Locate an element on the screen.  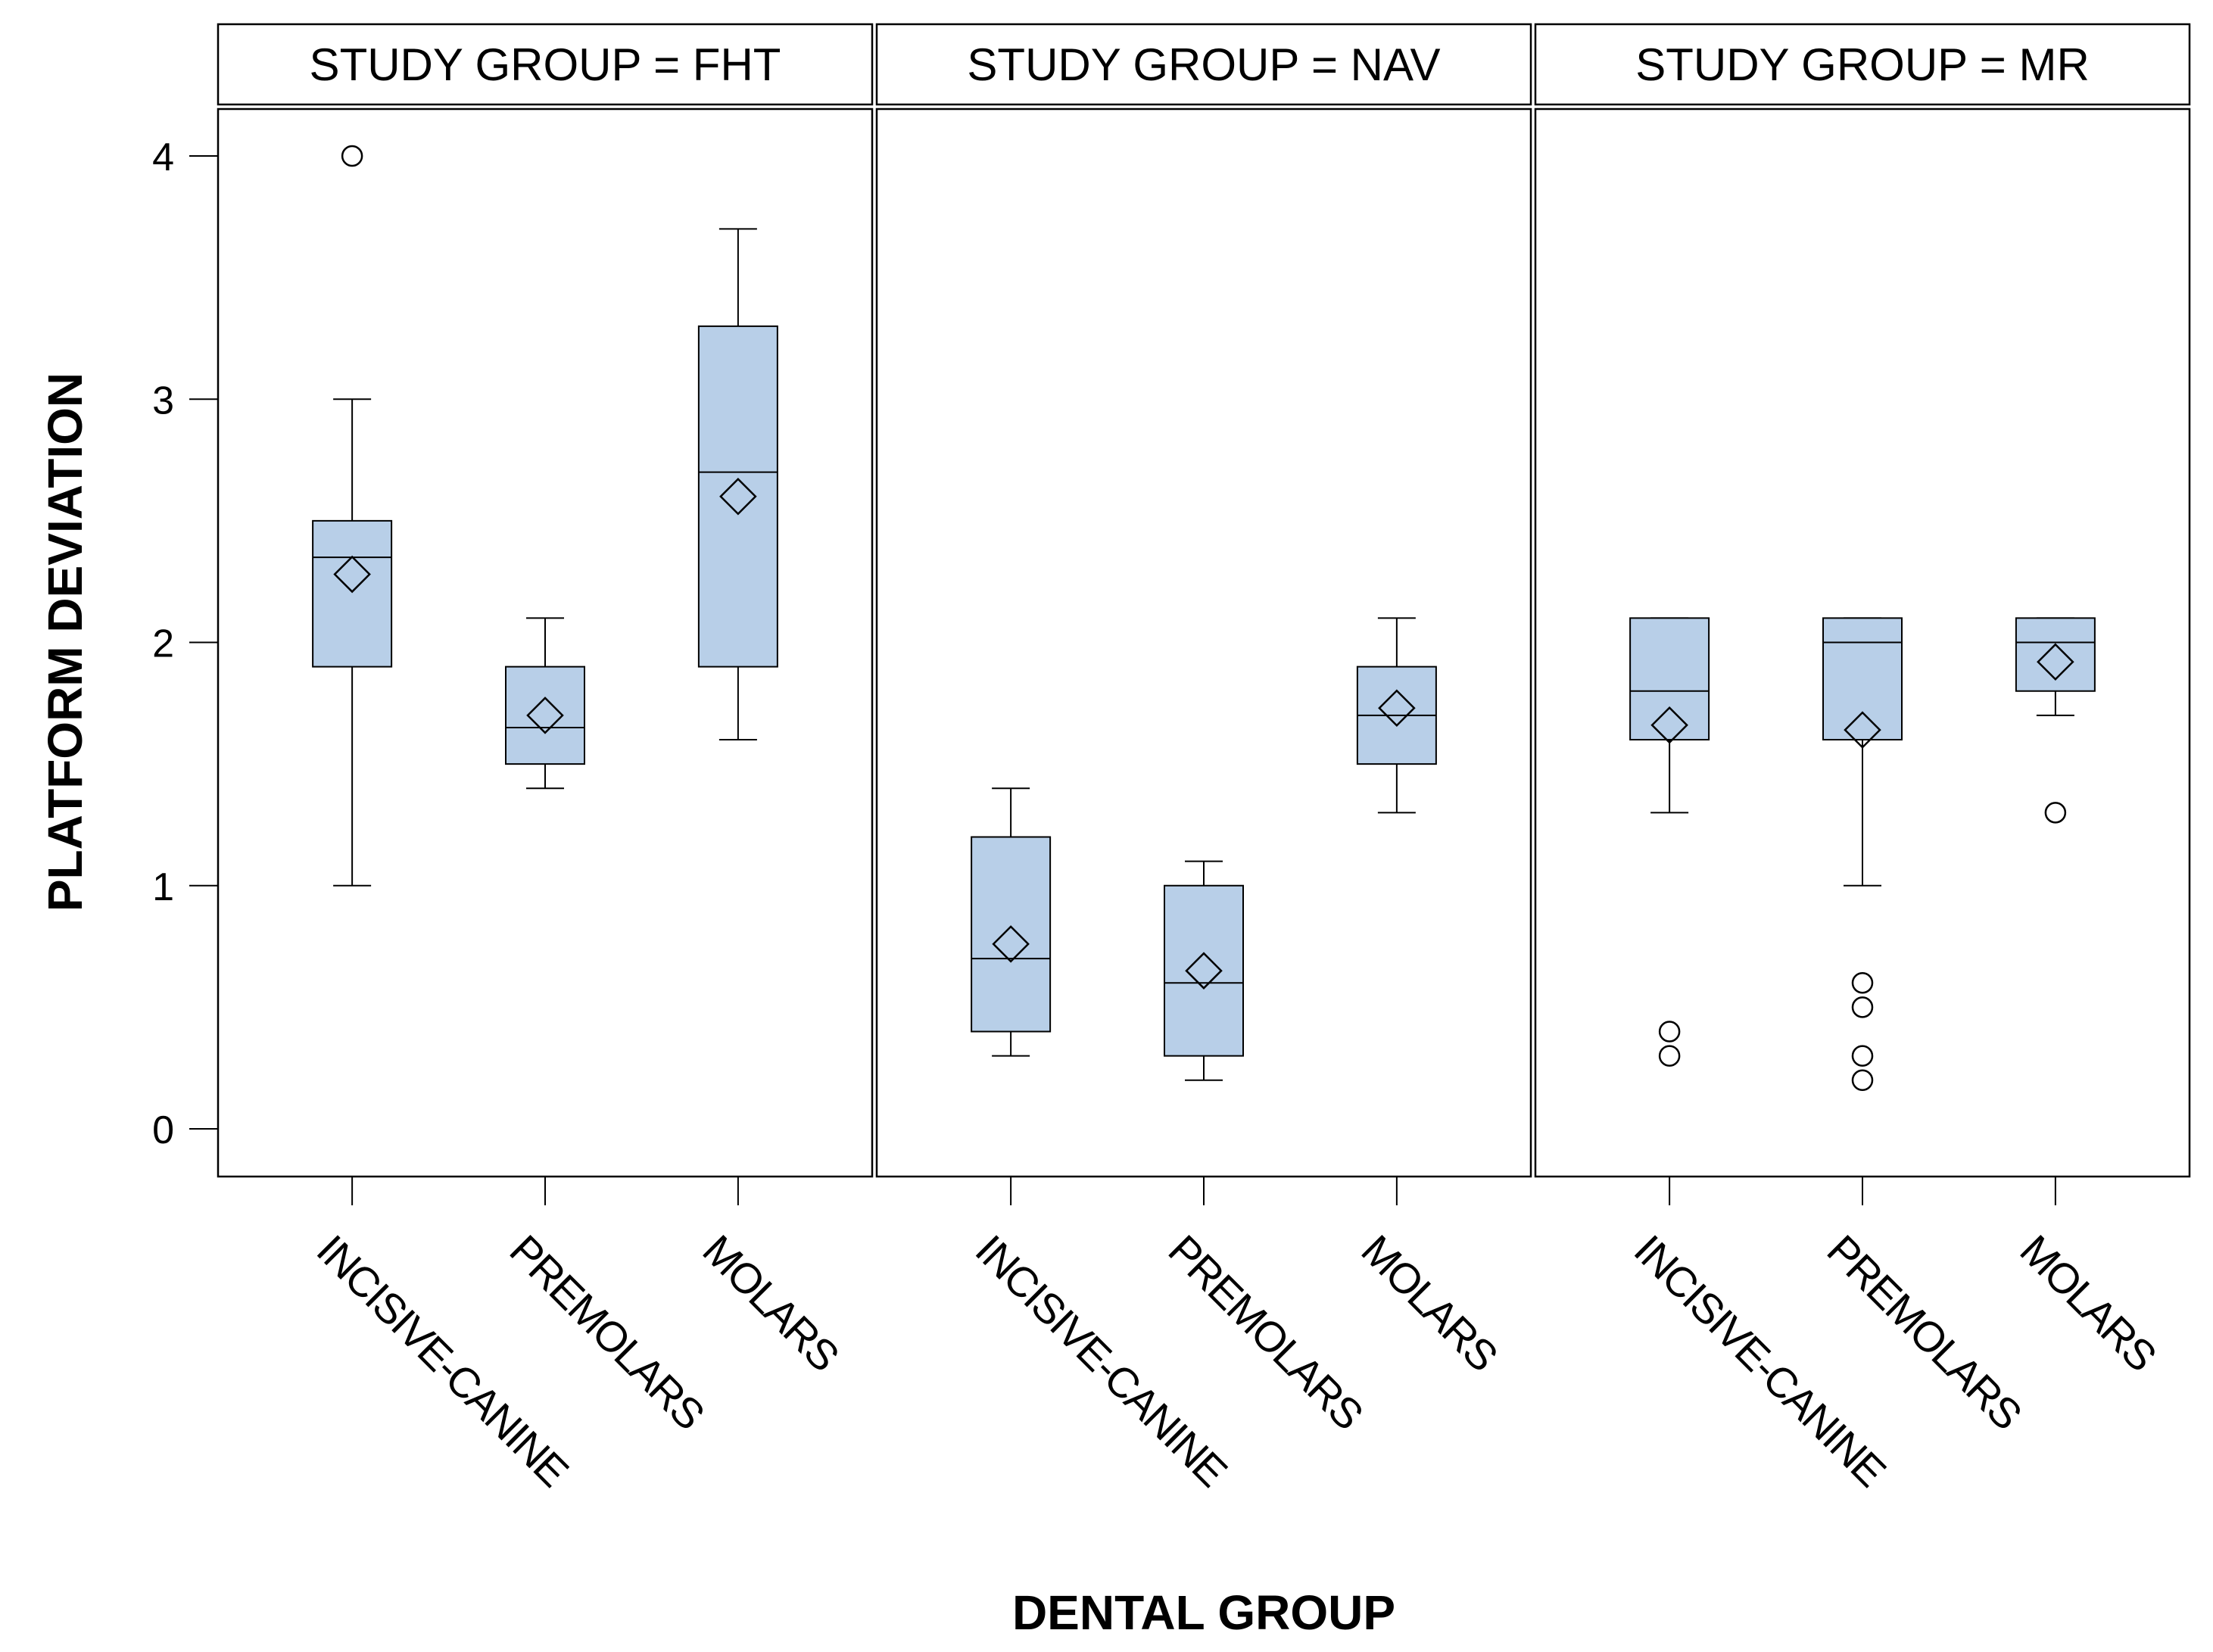
y-tick-label: 0 is located at coordinates (163, 1130).